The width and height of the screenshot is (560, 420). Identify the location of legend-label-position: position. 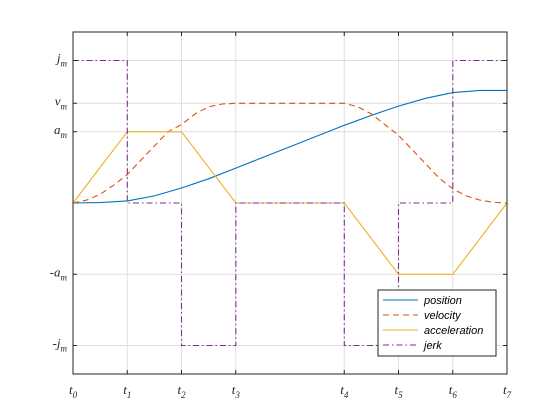
(442, 301).